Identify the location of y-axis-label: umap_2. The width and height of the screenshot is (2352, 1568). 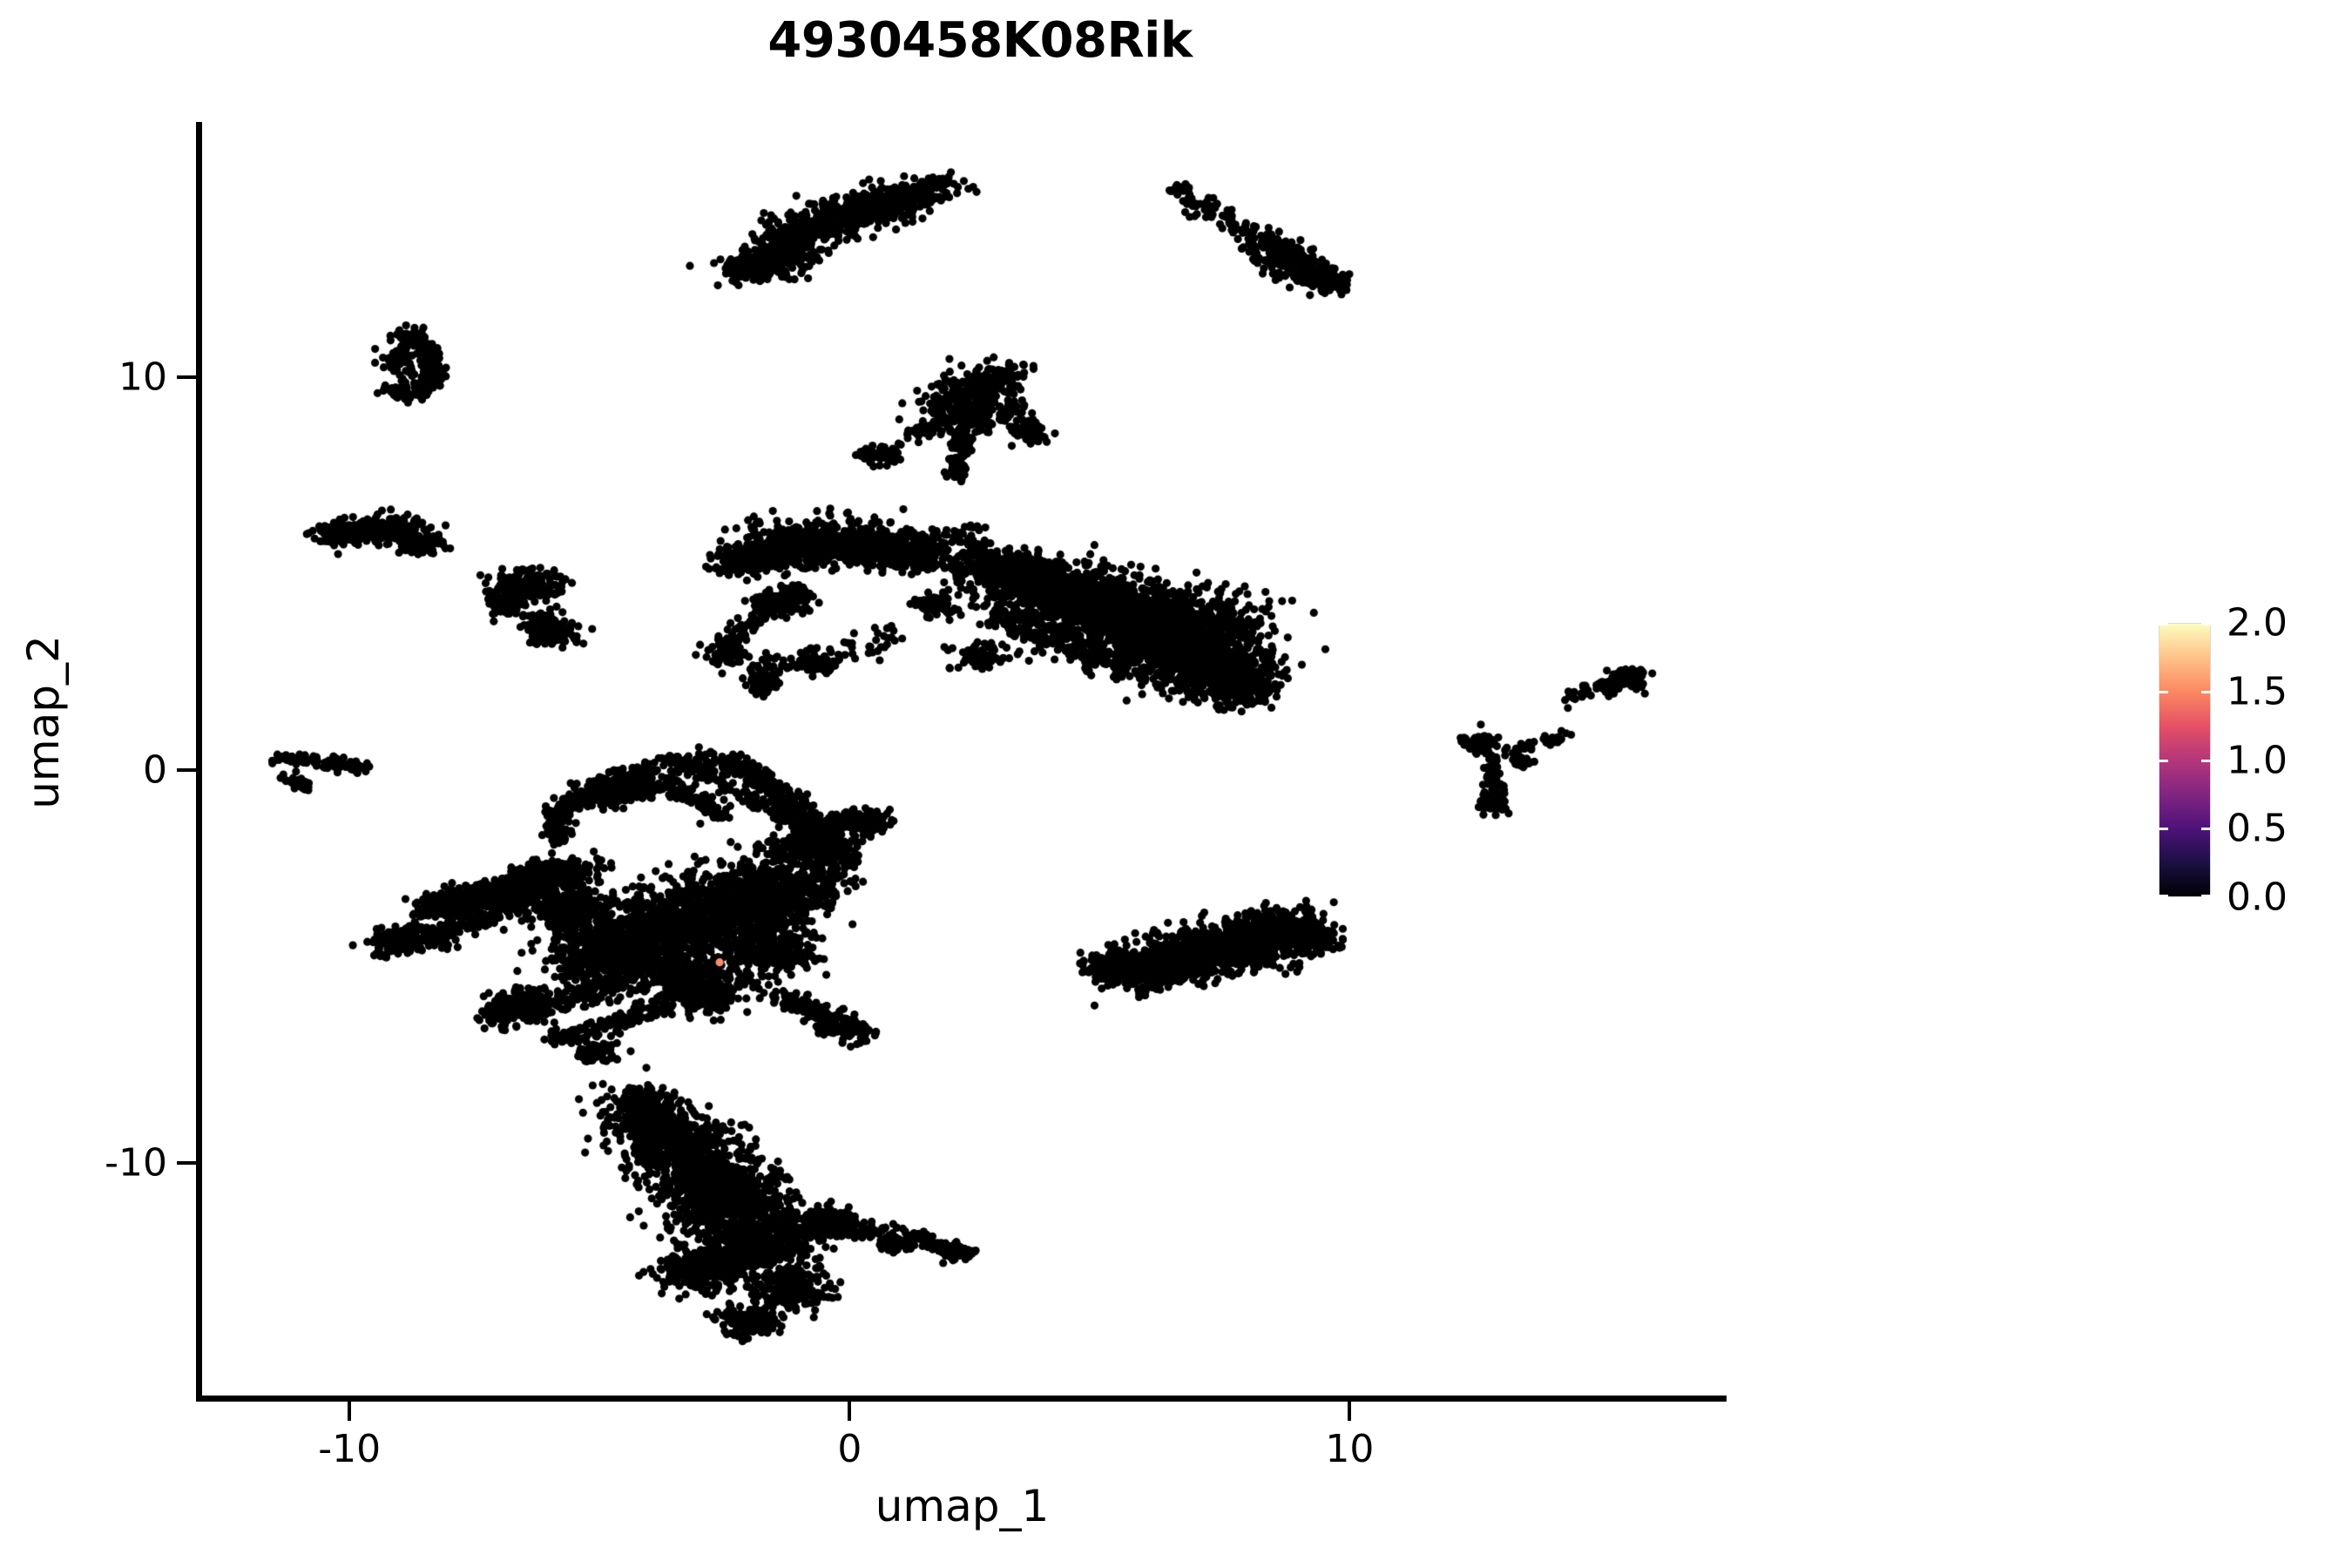
(44, 722).